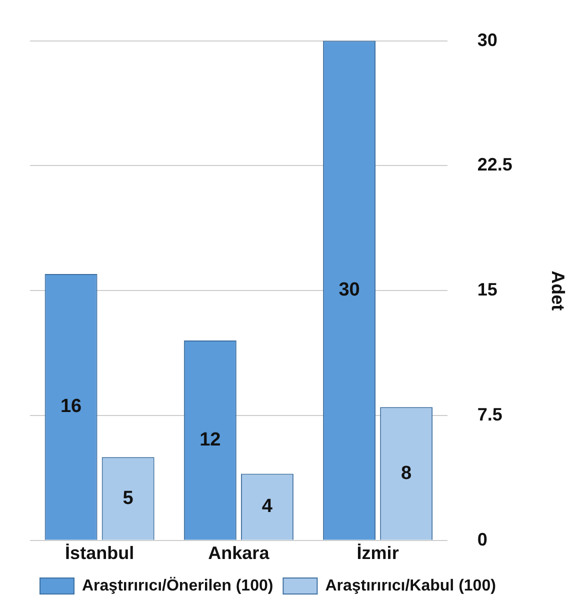 The height and width of the screenshot is (614, 582). Describe the element at coordinates (377, 553) in the screenshot. I see `x-tick-label: İzmir` at that location.